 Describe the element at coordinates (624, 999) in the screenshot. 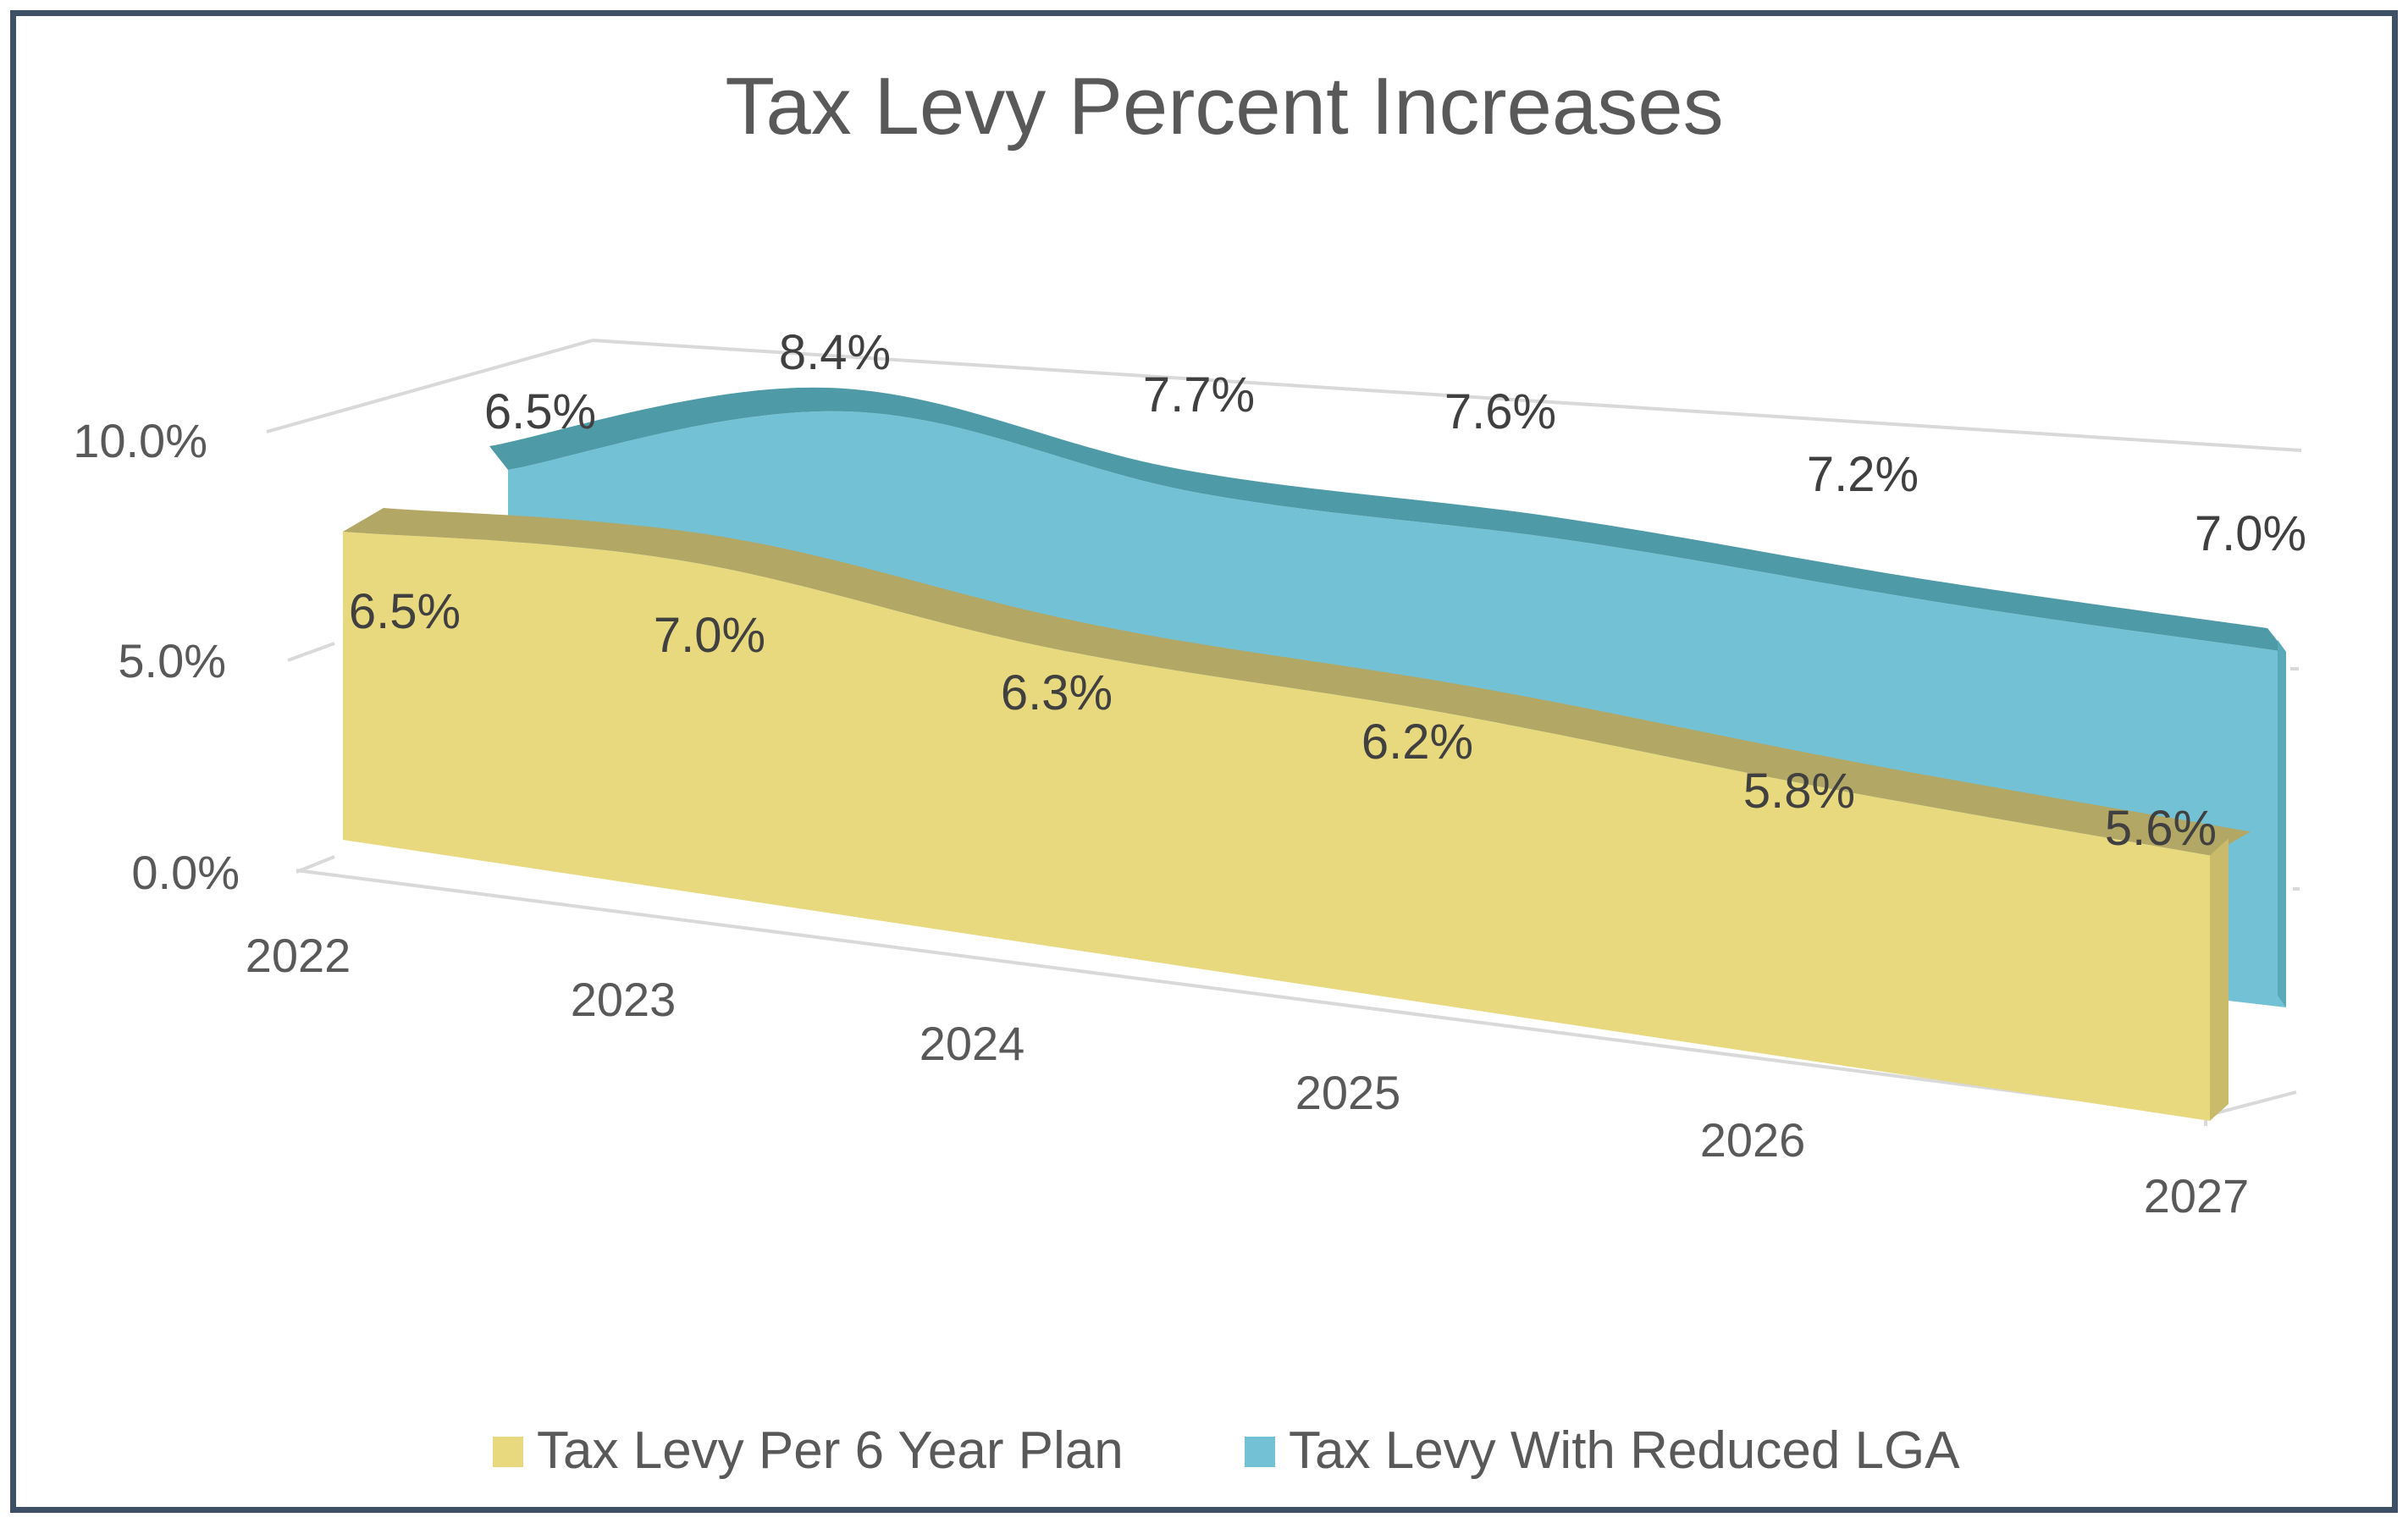

I see `x-tick-label: 2023` at that location.